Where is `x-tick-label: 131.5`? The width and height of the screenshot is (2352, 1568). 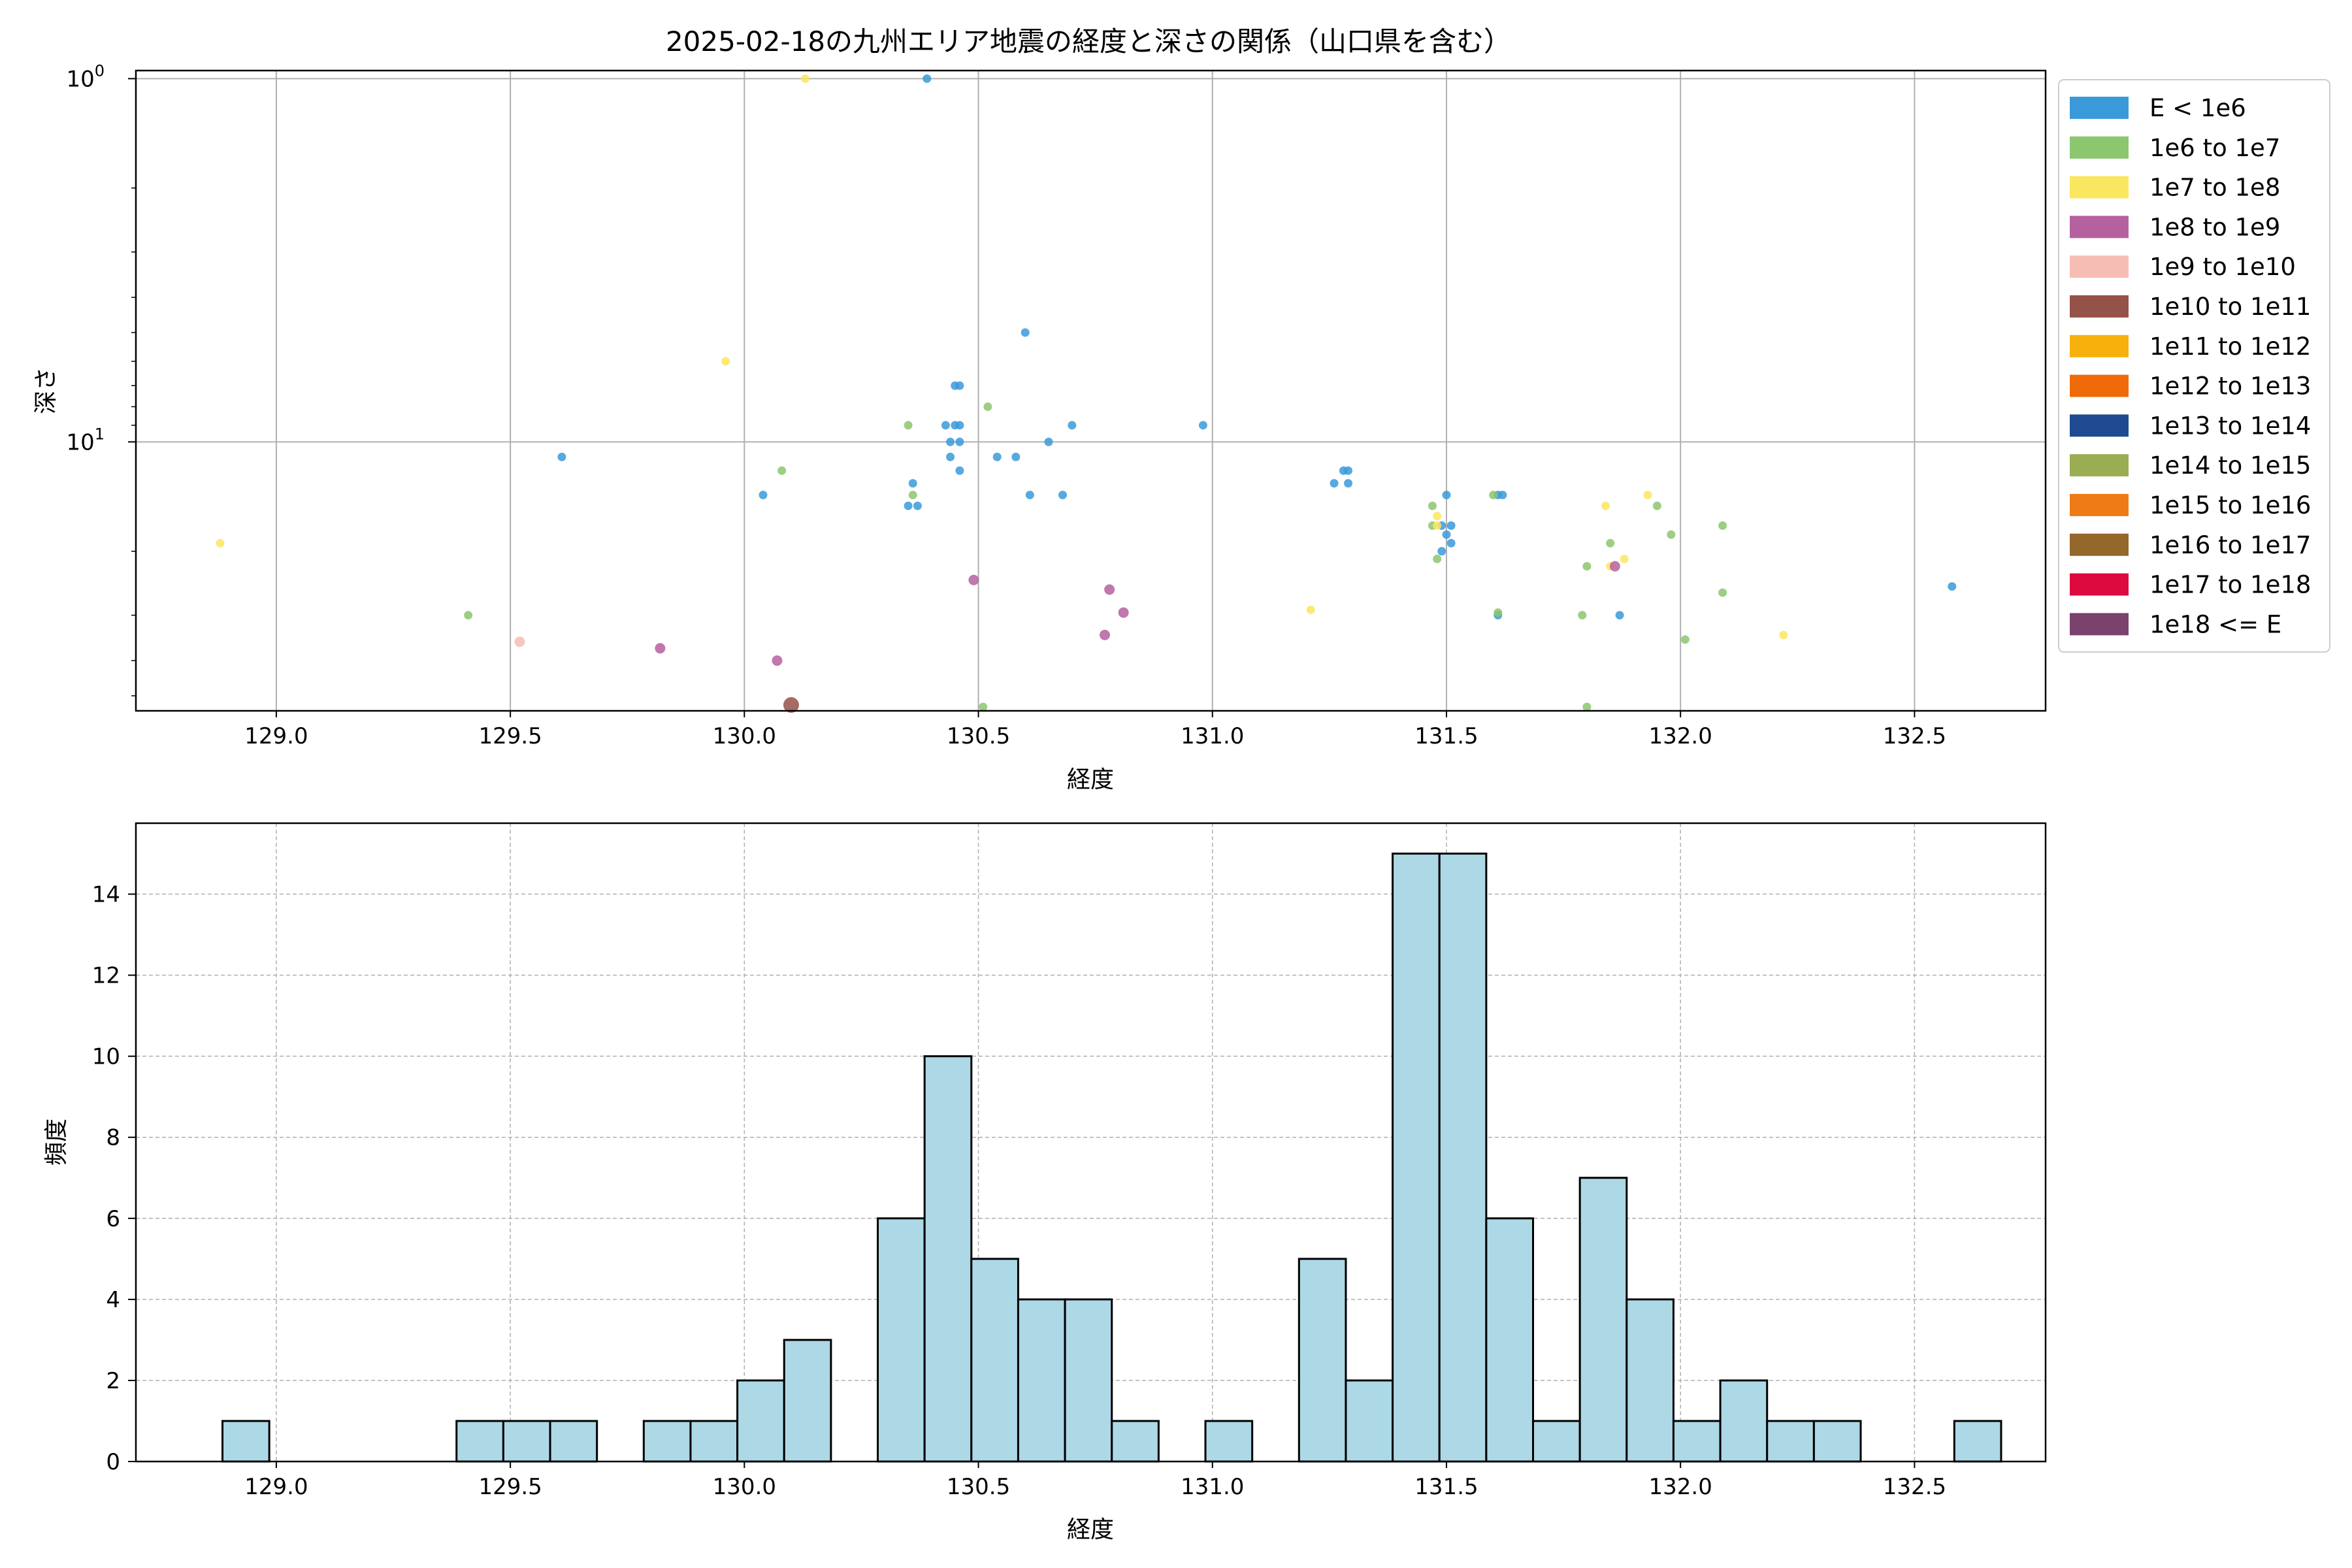
x-tick-label: 131.5 is located at coordinates (1446, 736).